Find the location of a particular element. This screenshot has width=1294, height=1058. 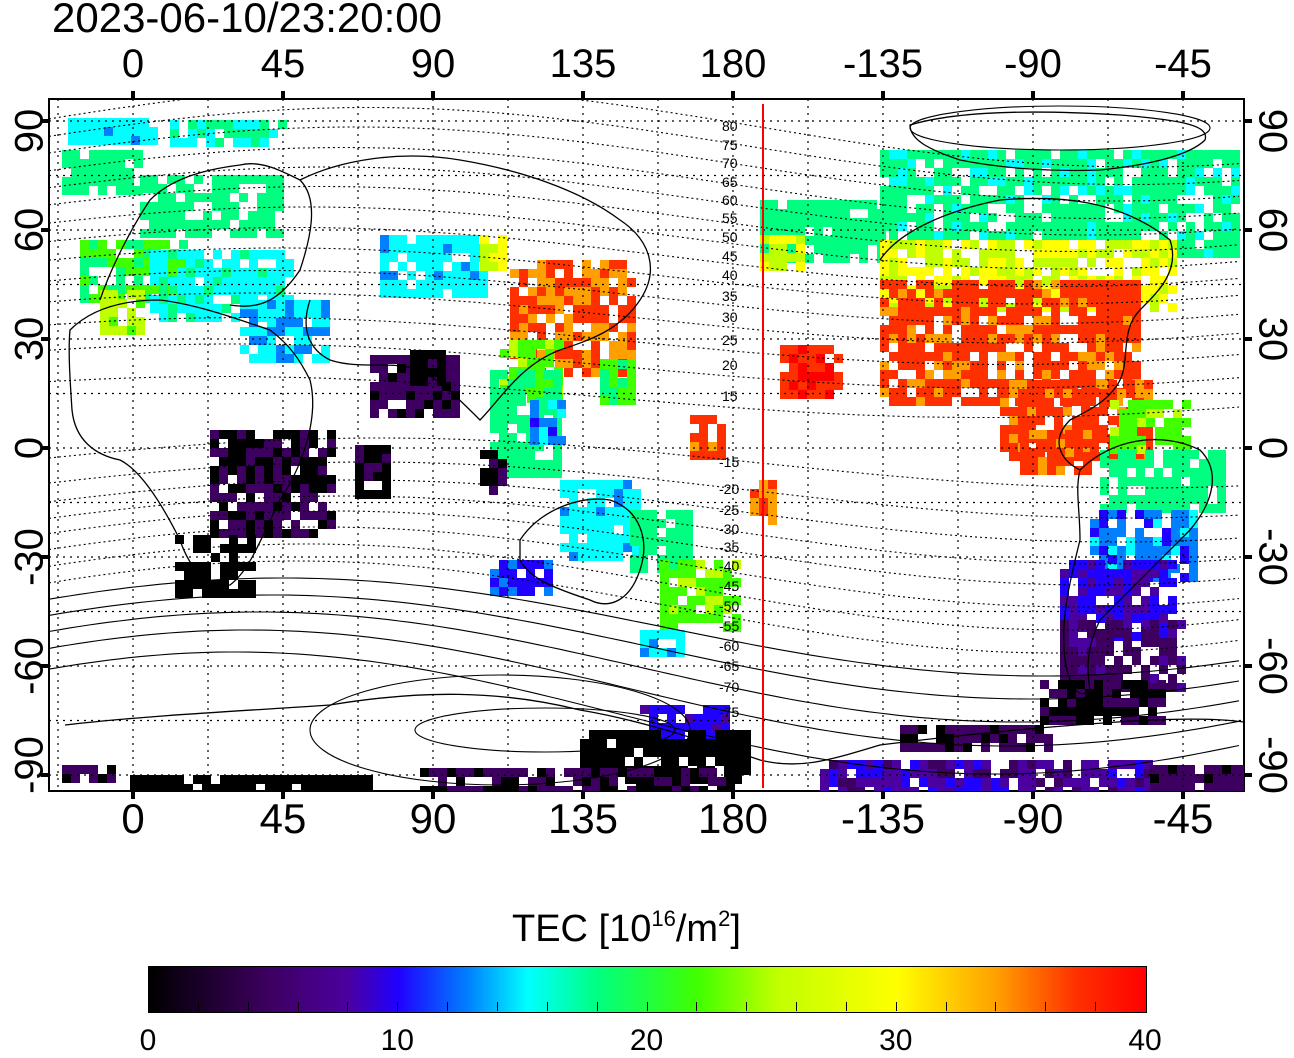

contour-label: -70 is located at coordinates (729, 687).